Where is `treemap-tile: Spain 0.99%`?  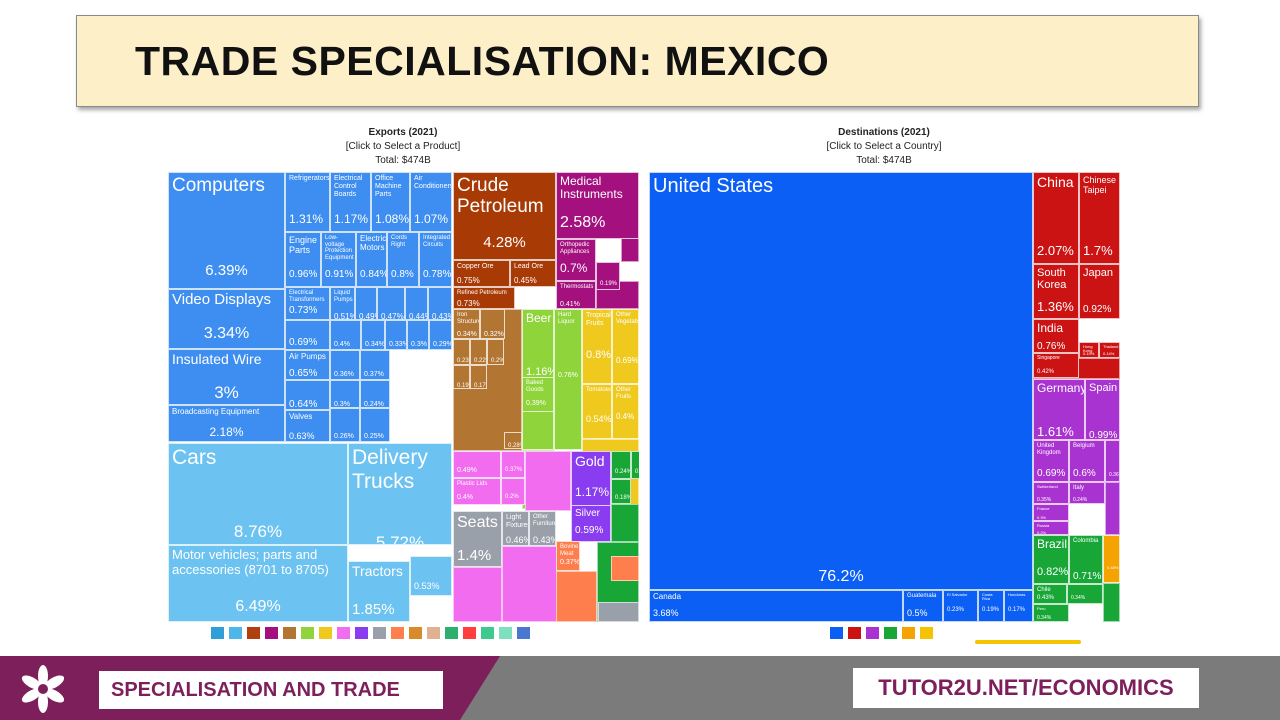
treemap-tile: Spain 0.99% is located at coordinates (1102, 409).